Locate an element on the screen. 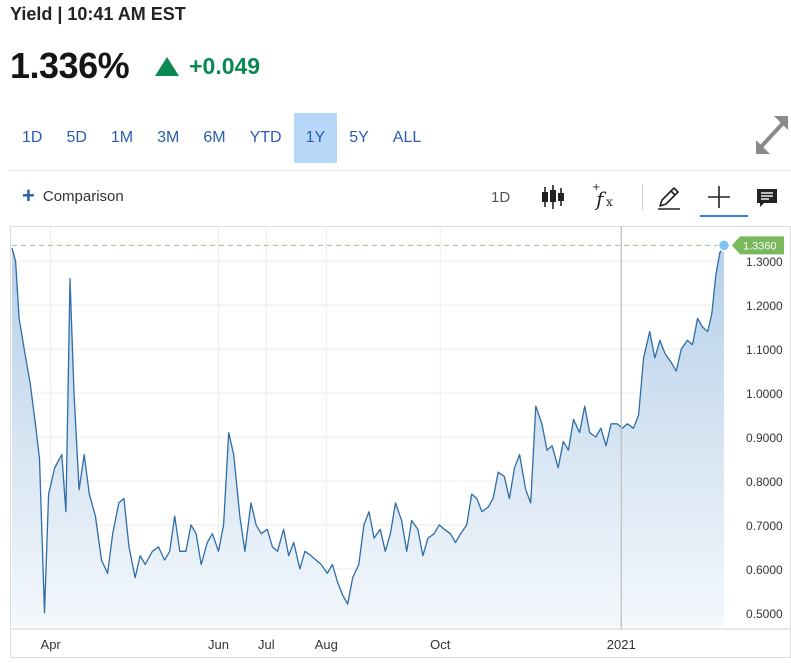 The width and height of the screenshot is (791, 663). comparison-label: Comparison is located at coordinates (83, 196).